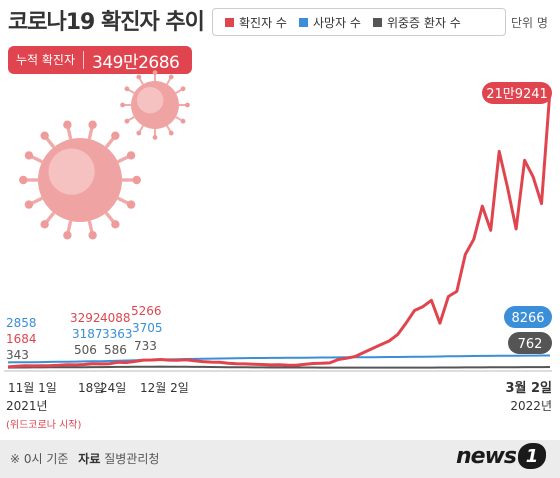 The height and width of the screenshot is (478, 560). I want to click on series-line-critical, so click(279, 367).